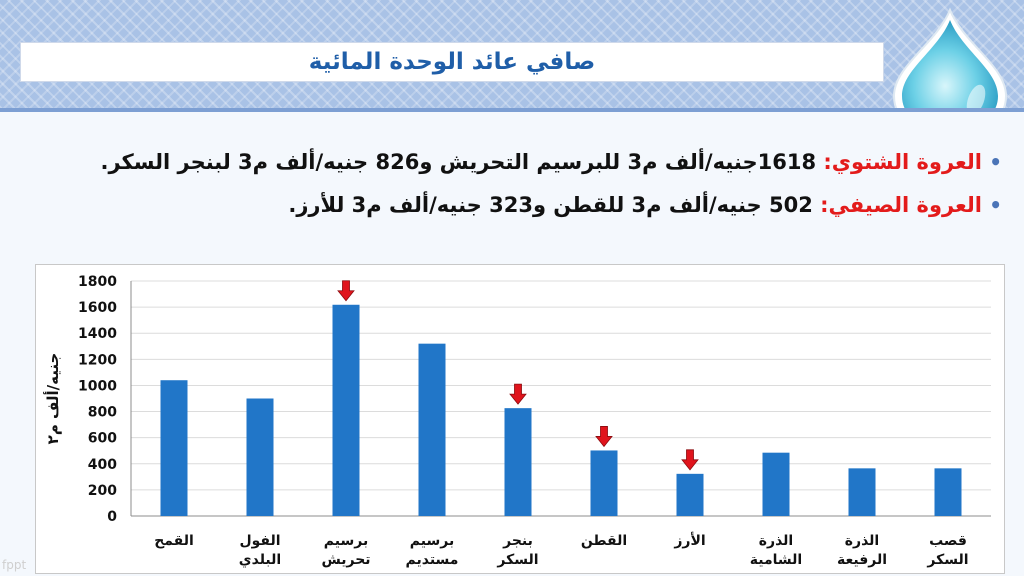 This screenshot has height=576, width=1024. What do you see at coordinates (776, 560) in the screenshot?
I see `x-tick-label: الشامية` at bounding box center [776, 560].